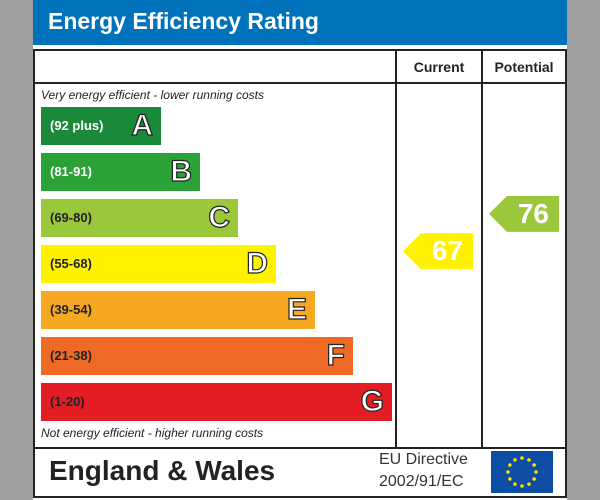  What do you see at coordinates (139, 218) in the screenshot?
I see `band-bar-c: (69-80) C` at bounding box center [139, 218].